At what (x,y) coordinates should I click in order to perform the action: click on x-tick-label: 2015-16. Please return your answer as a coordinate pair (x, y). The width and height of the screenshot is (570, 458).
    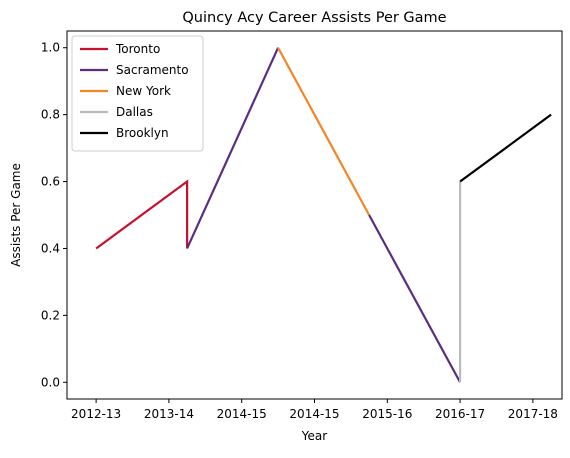
    Looking at the image, I should click on (387, 414).